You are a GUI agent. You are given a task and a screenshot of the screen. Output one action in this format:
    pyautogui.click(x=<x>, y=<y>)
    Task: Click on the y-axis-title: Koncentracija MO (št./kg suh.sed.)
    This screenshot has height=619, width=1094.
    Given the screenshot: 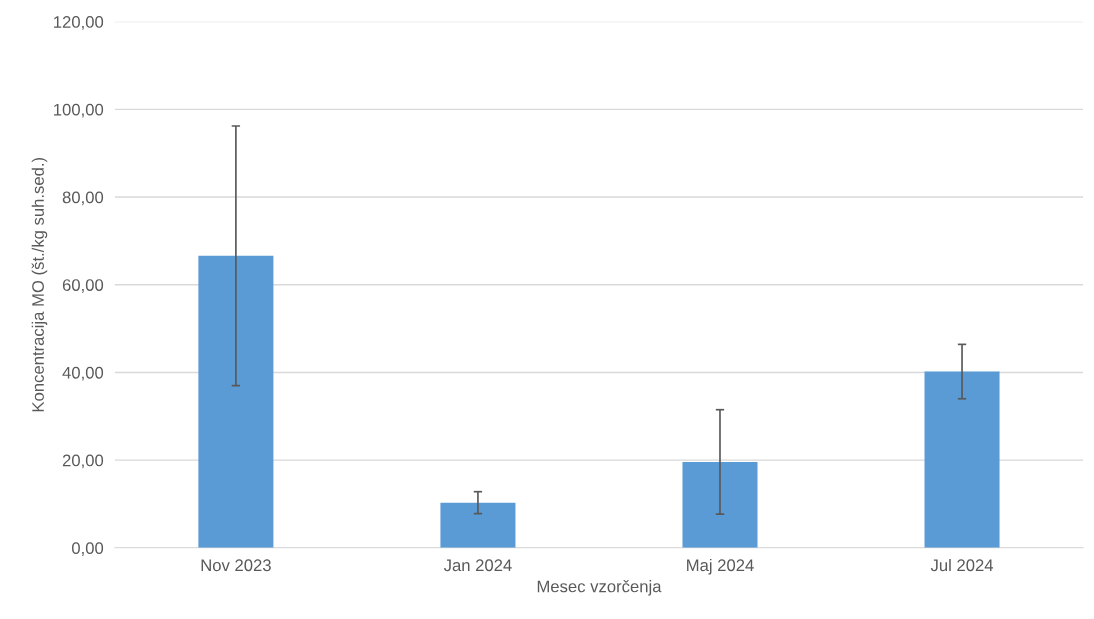 What is the action you would take?
    pyautogui.click(x=39, y=284)
    